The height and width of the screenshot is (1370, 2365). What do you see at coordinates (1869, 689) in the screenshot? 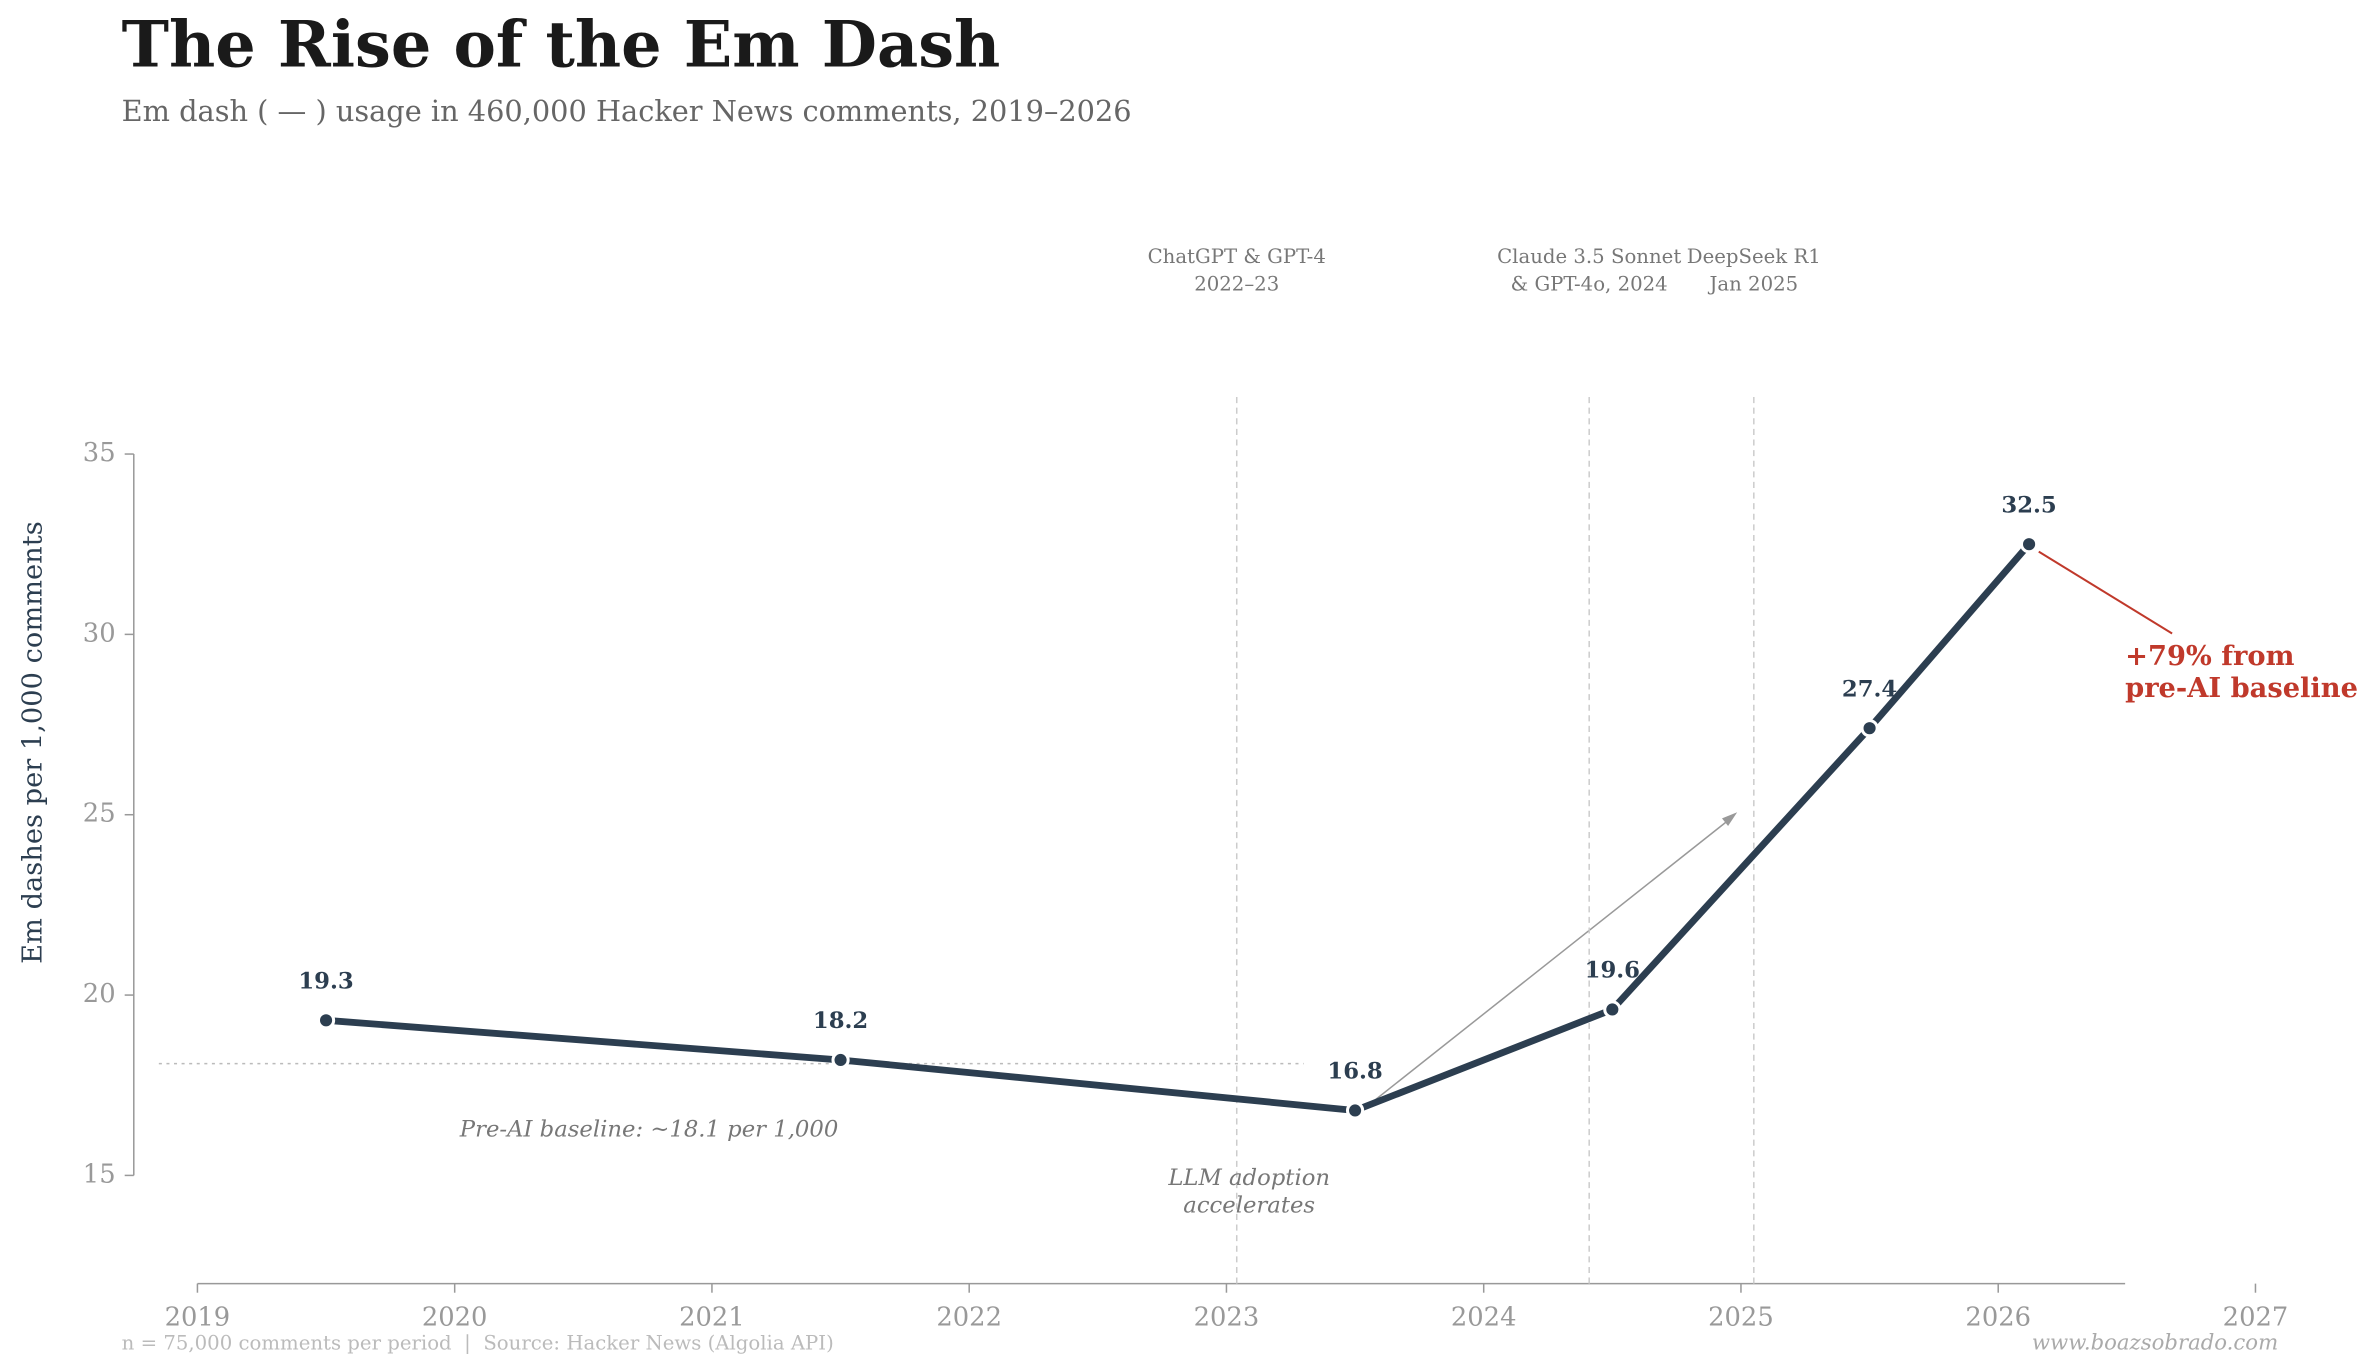
I see `value-label: 27.4` at bounding box center [1869, 689].